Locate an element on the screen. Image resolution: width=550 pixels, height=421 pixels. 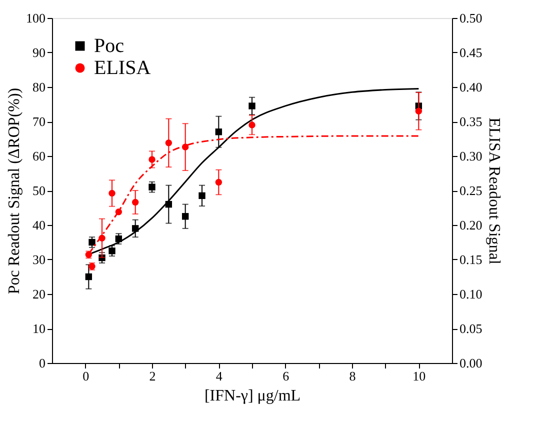
y2-tick-label: 0.20 is located at coordinates (471, 225).